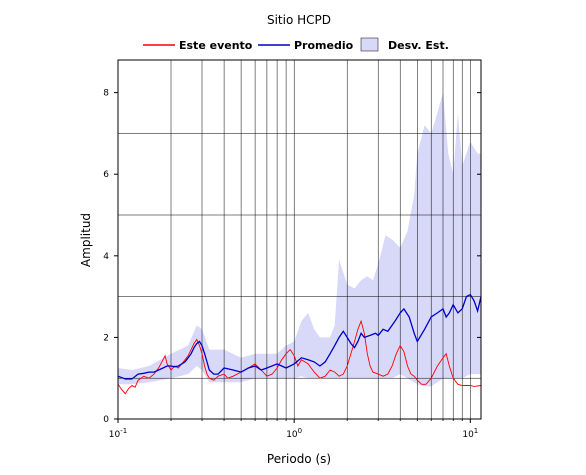  I want to click on chart-title: Sitio HCPD, so click(299, 20).